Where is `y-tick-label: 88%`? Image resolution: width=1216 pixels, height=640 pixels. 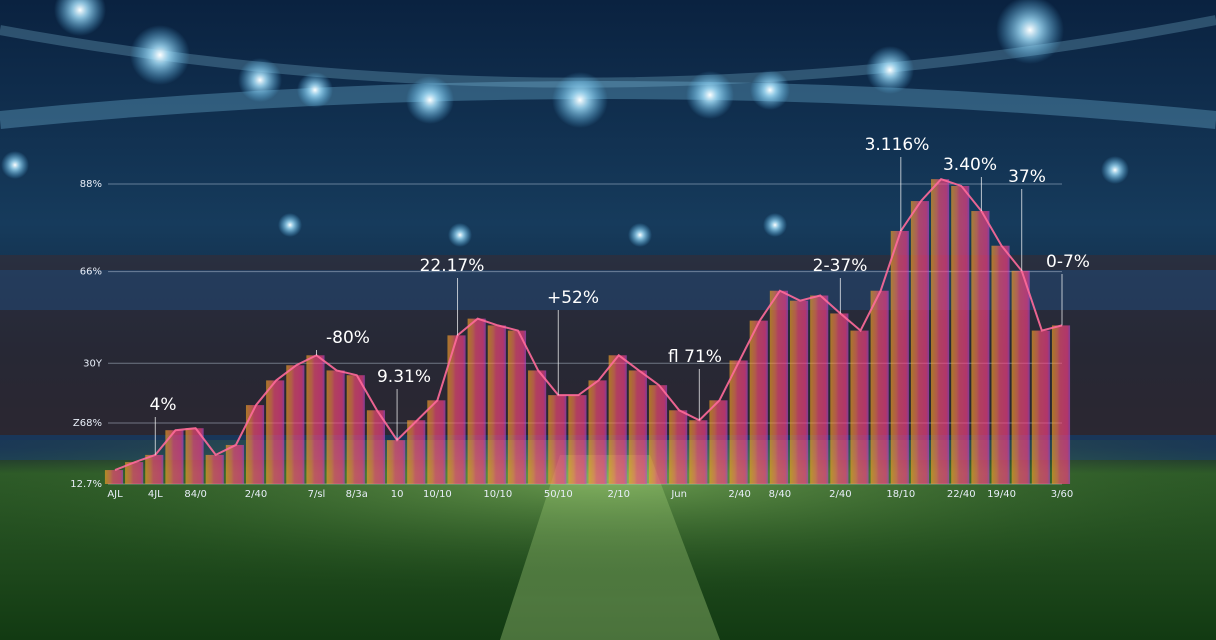 y-tick-label: 88% is located at coordinates (91, 184).